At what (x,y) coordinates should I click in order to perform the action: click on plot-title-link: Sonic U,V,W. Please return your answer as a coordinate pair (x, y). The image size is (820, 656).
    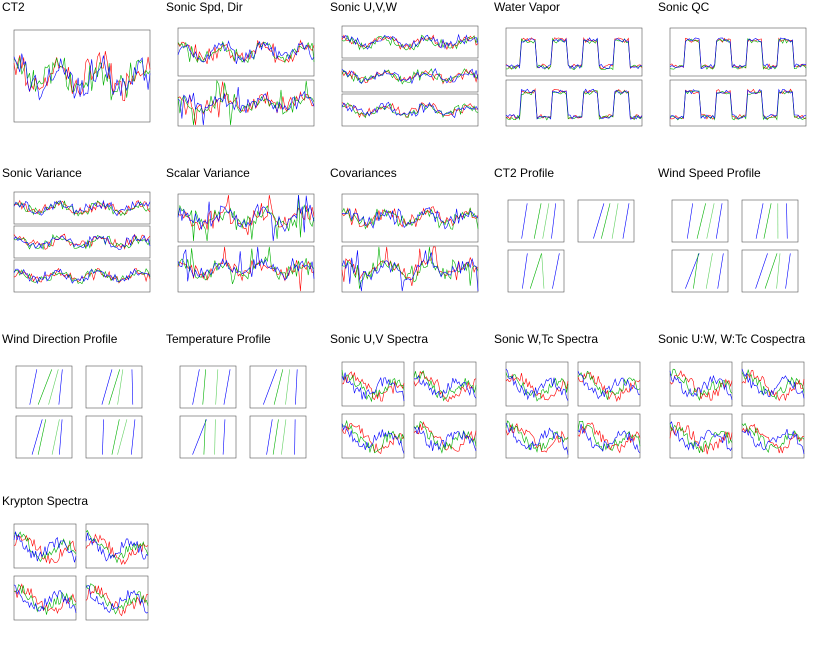
    Looking at the image, I should click on (363, 7).